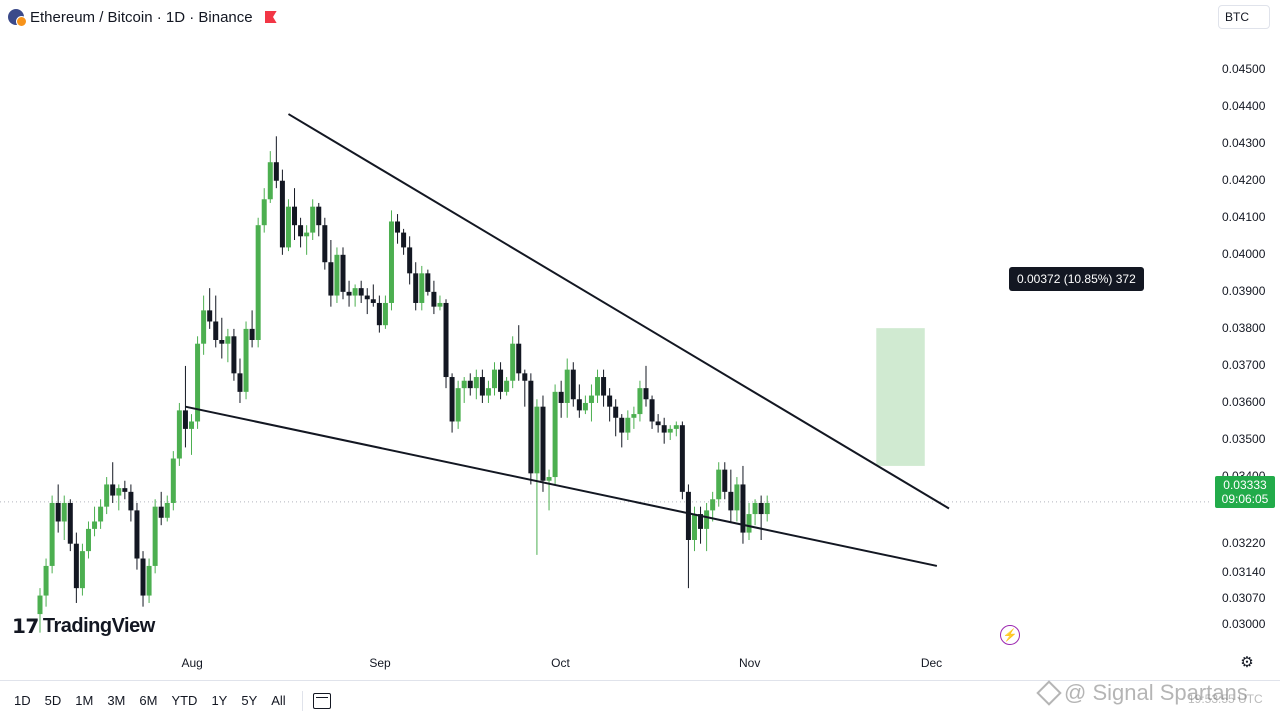 The width and height of the screenshot is (1280, 720). Describe the element at coordinates (1245, 485) in the screenshot. I see `current-price: 0.03333` at that location.